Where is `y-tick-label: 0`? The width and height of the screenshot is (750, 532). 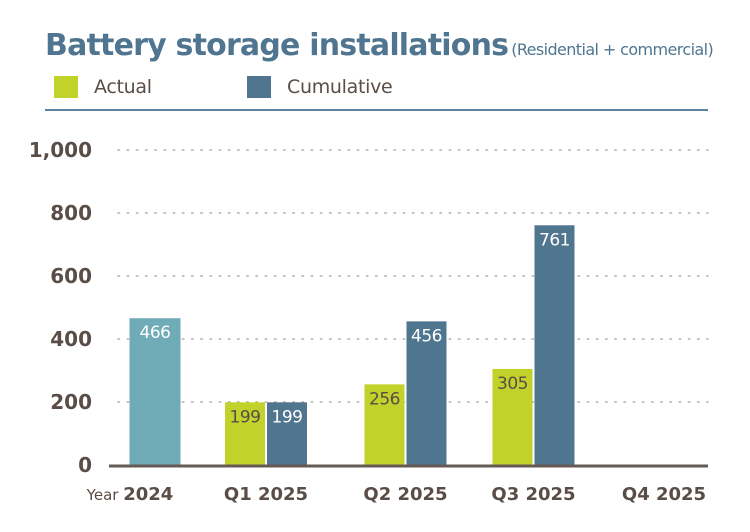 y-tick-label: 0 is located at coordinates (85, 465).